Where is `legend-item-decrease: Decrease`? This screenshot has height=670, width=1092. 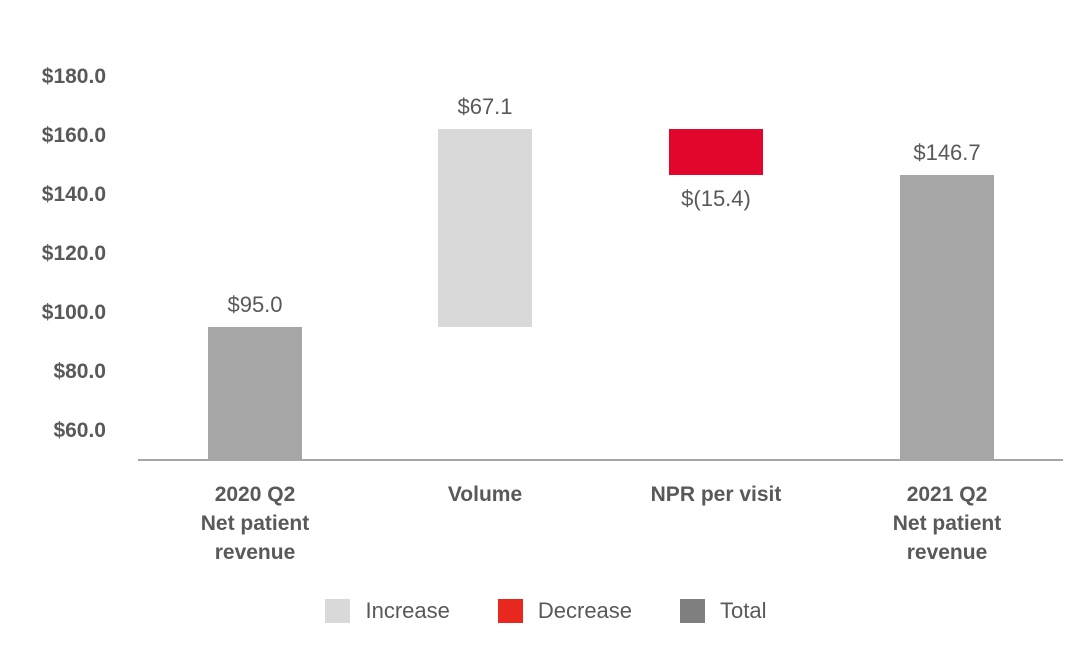
legend-item-decrease: Decrease is located at coordinates (565, 611).